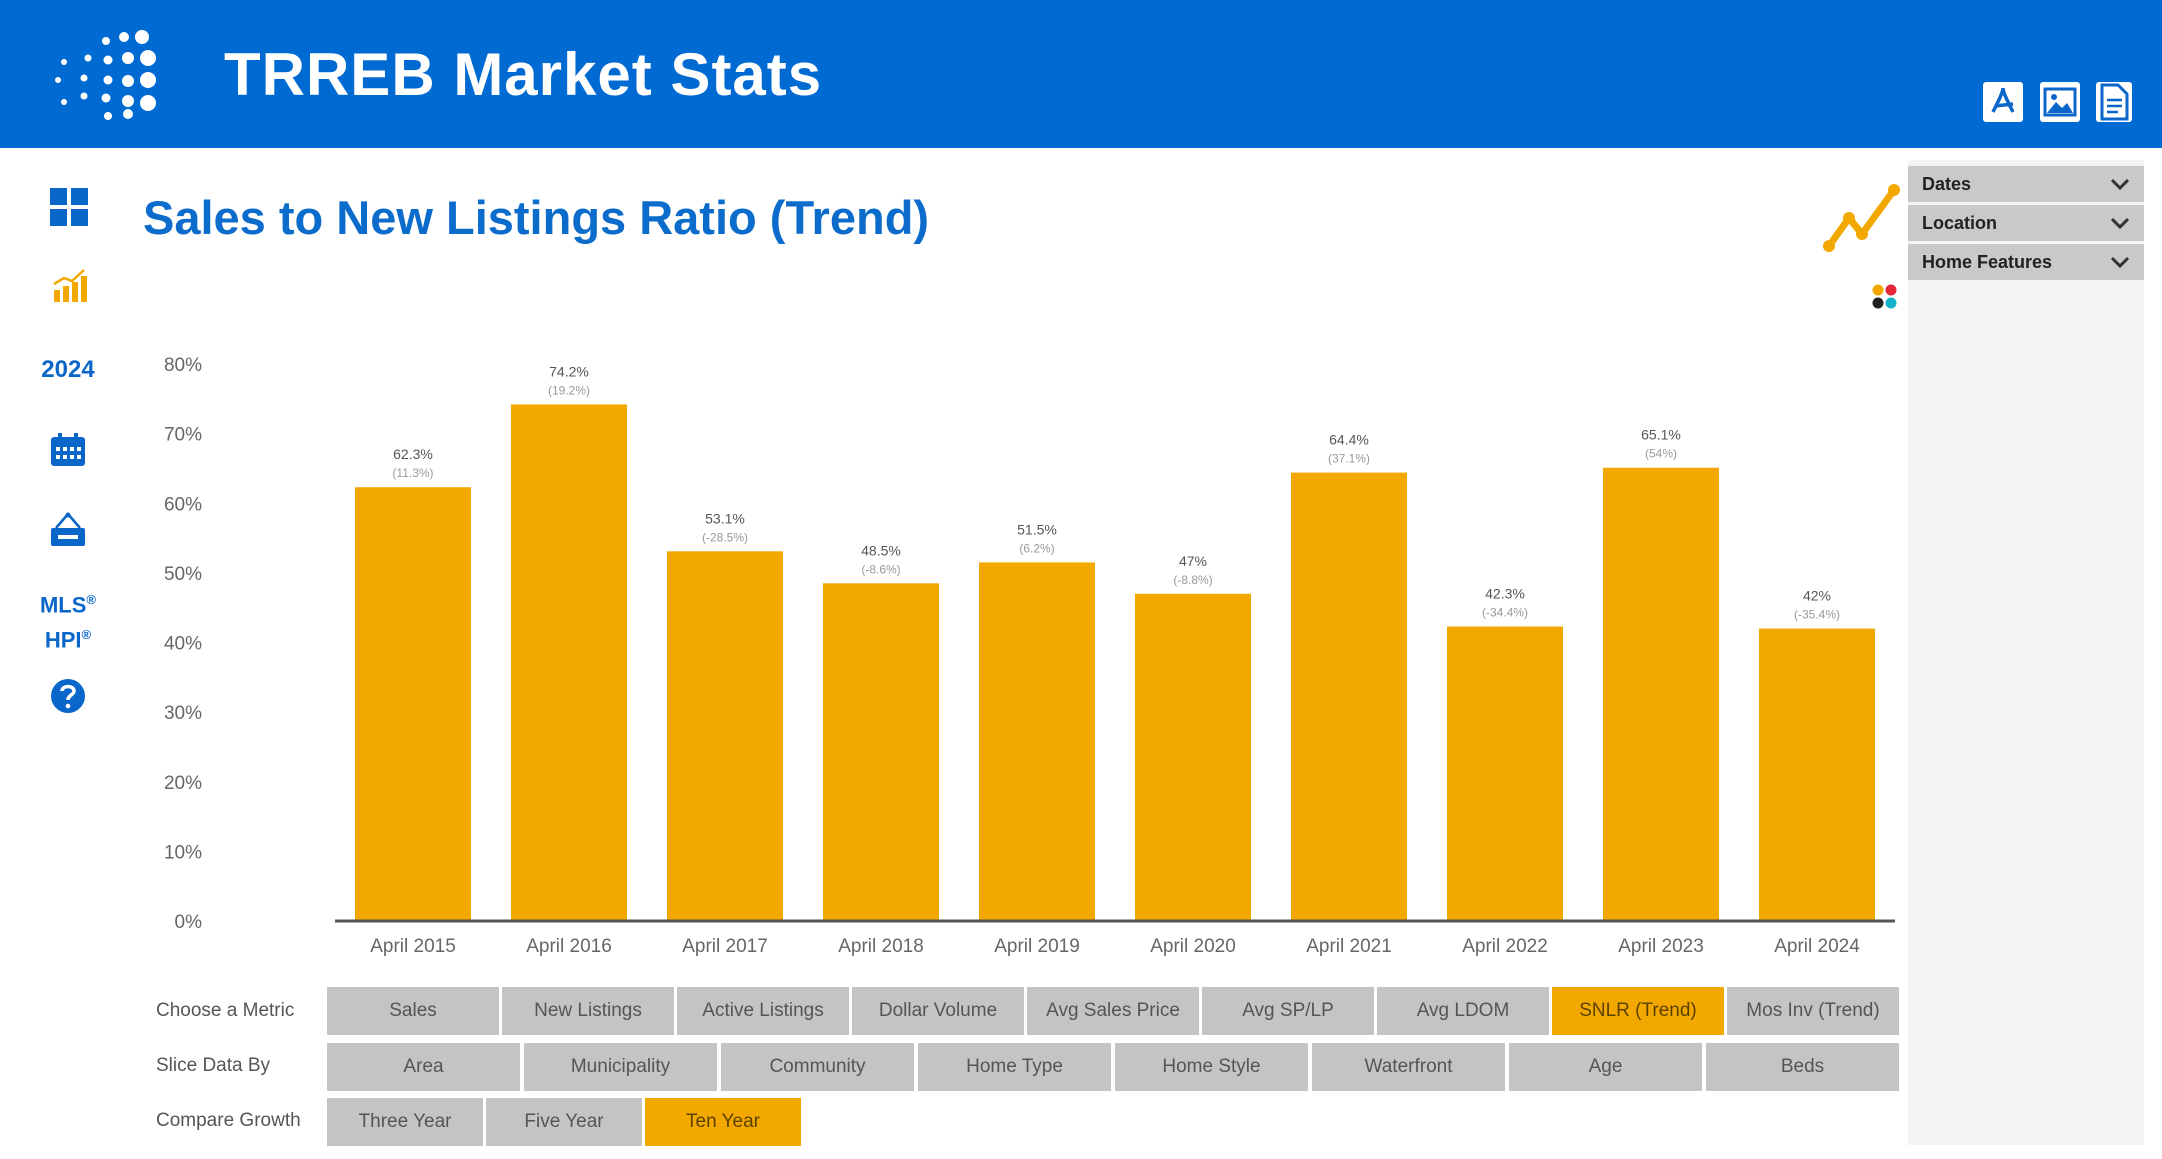 The width and height of the screenshot is (2162, 1159). I want to click on slice-option-button: Age, so click(1605, 1067).